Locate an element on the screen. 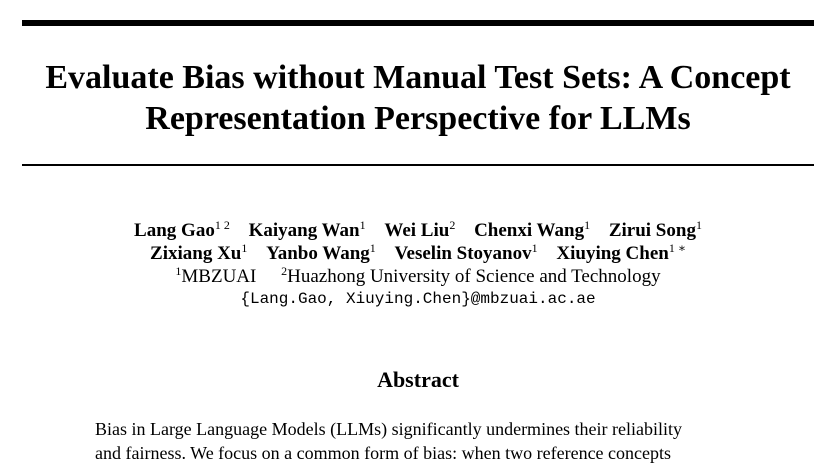  author-name: Wei Liu2 is located at coordinates (420, 229).